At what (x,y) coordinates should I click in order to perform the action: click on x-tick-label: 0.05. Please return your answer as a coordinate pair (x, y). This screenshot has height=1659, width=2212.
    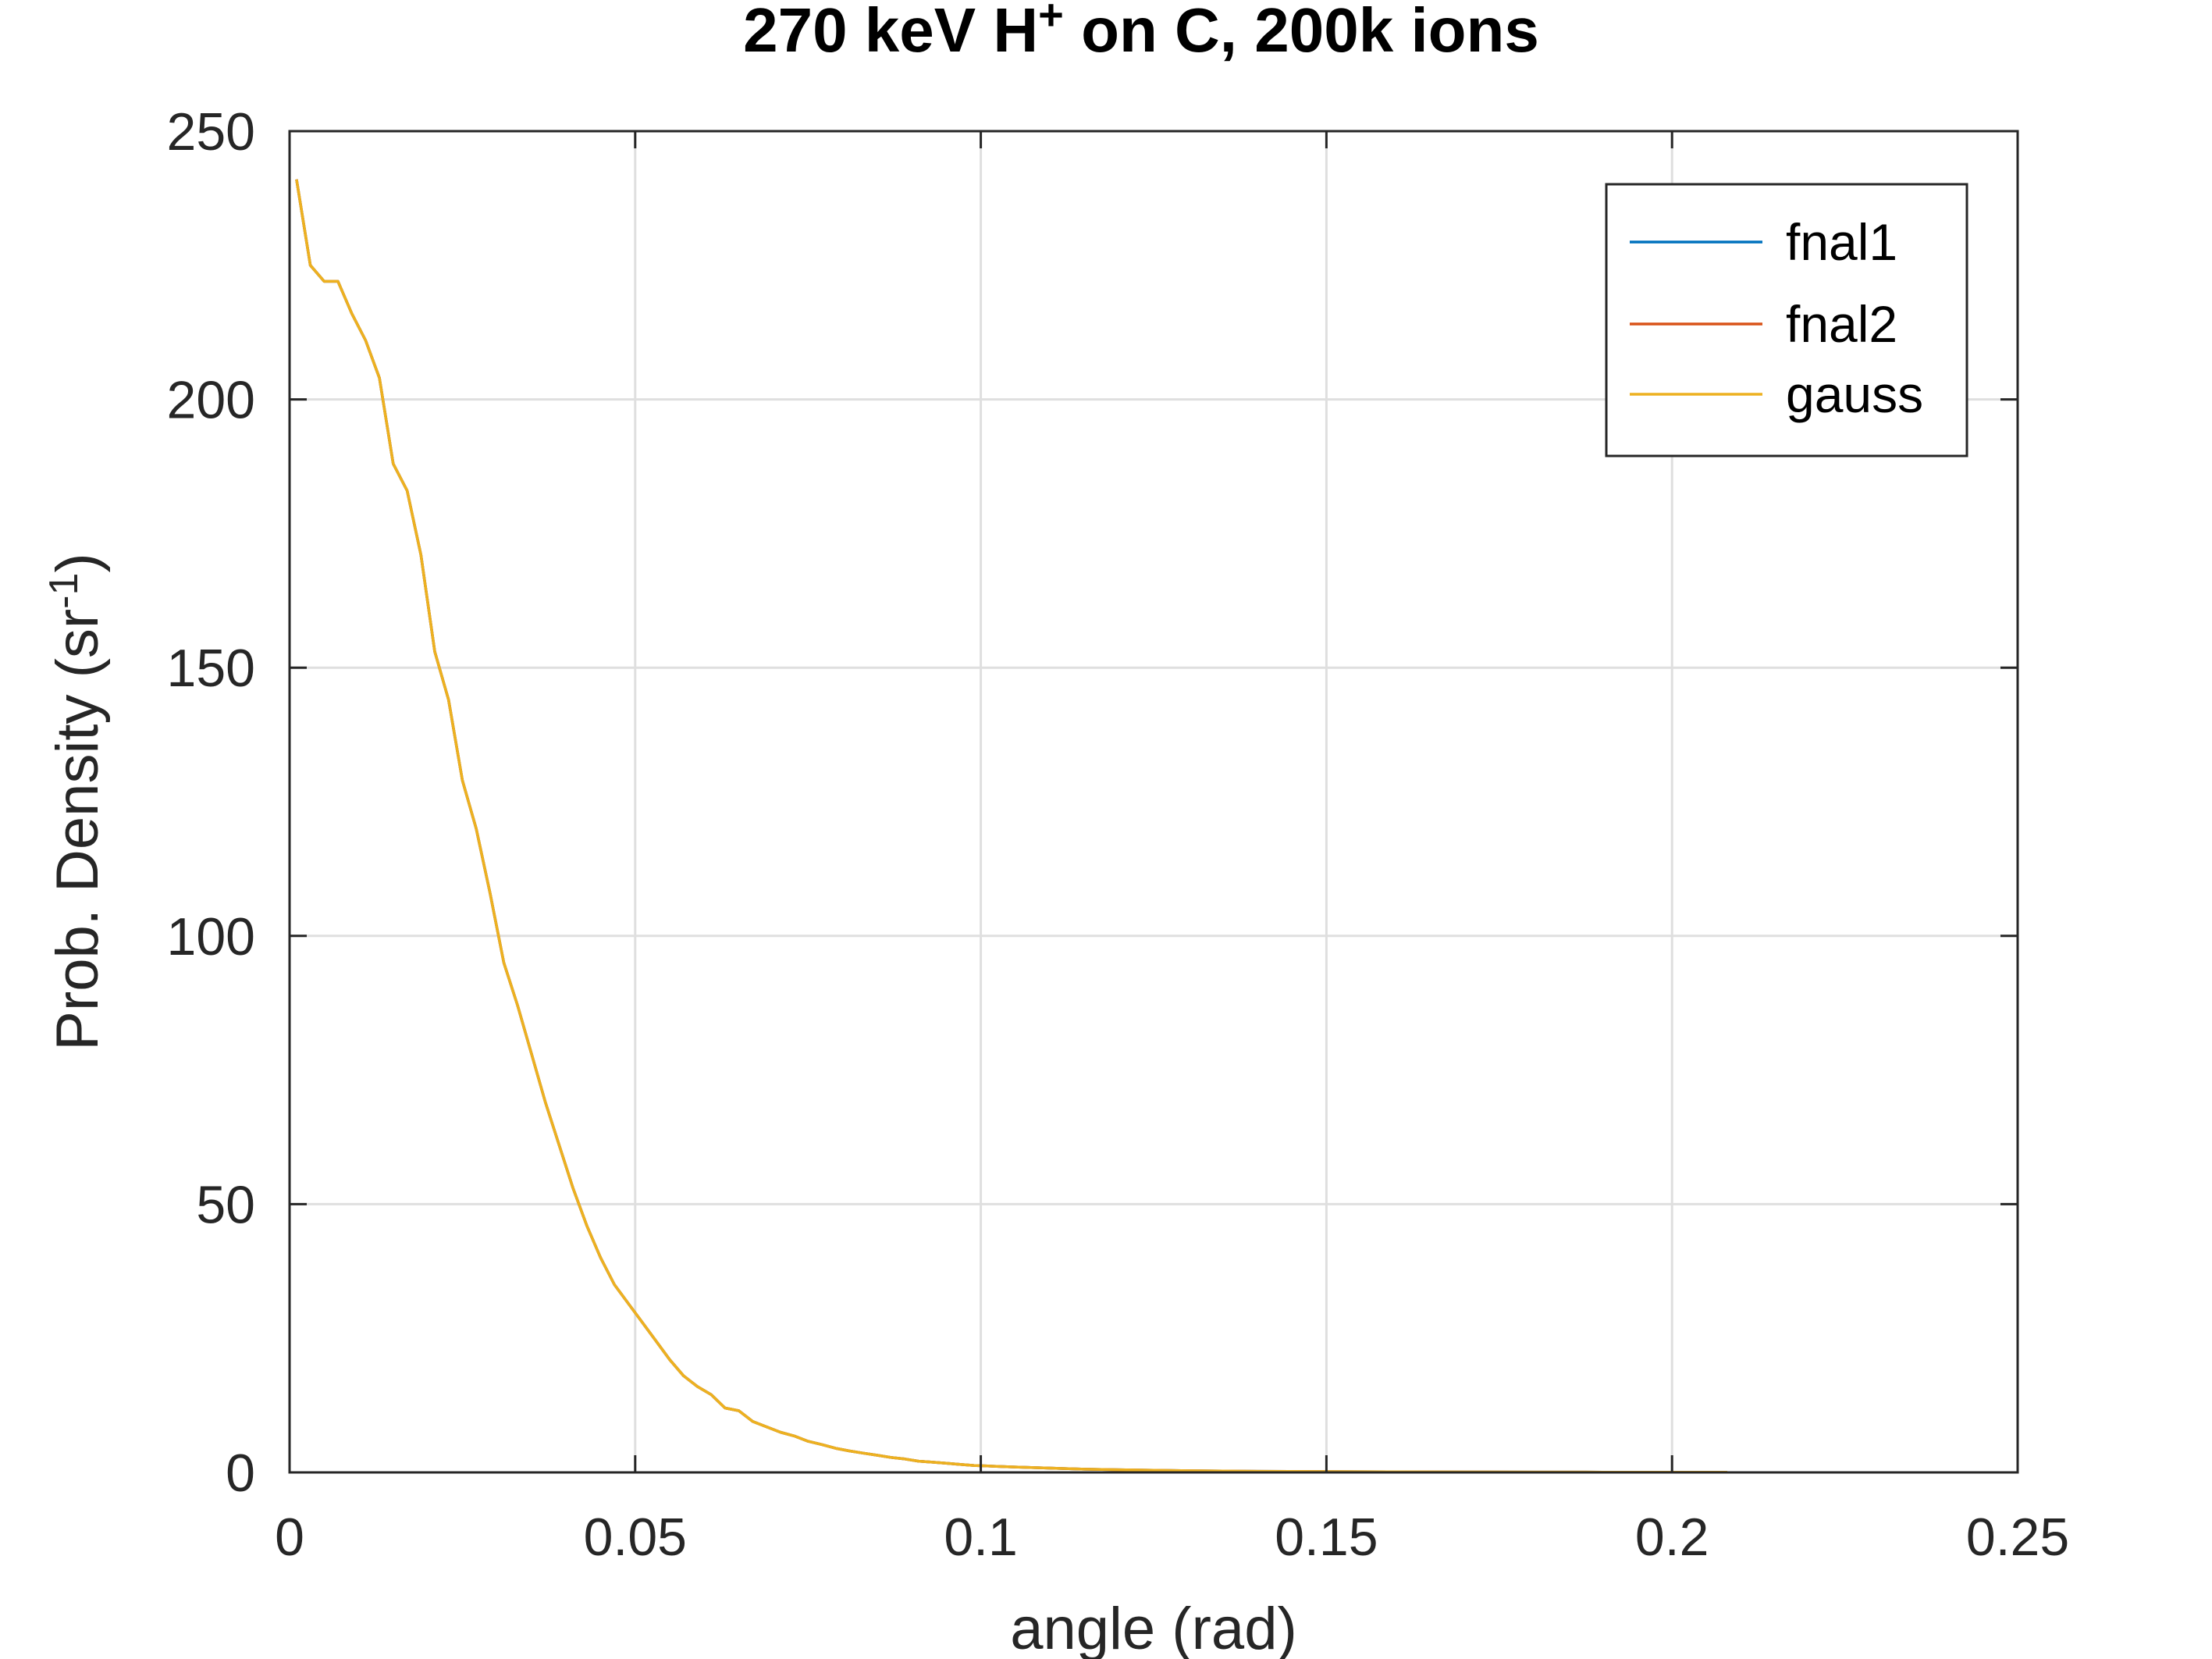
    Looking at the image, I should click on (636, 1537).